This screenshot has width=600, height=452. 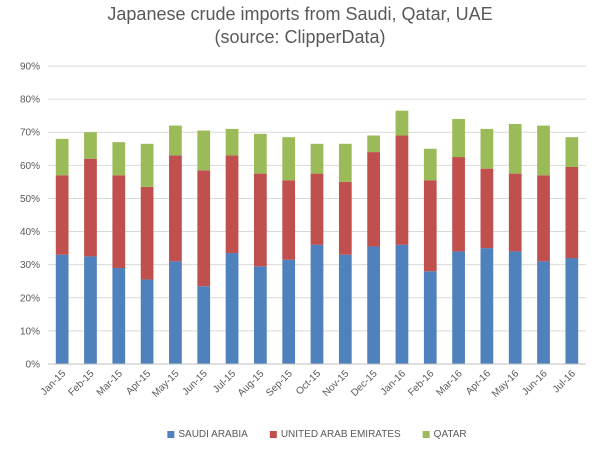 I want to click on legend-item: QATAR, so click(x=444, y=434).